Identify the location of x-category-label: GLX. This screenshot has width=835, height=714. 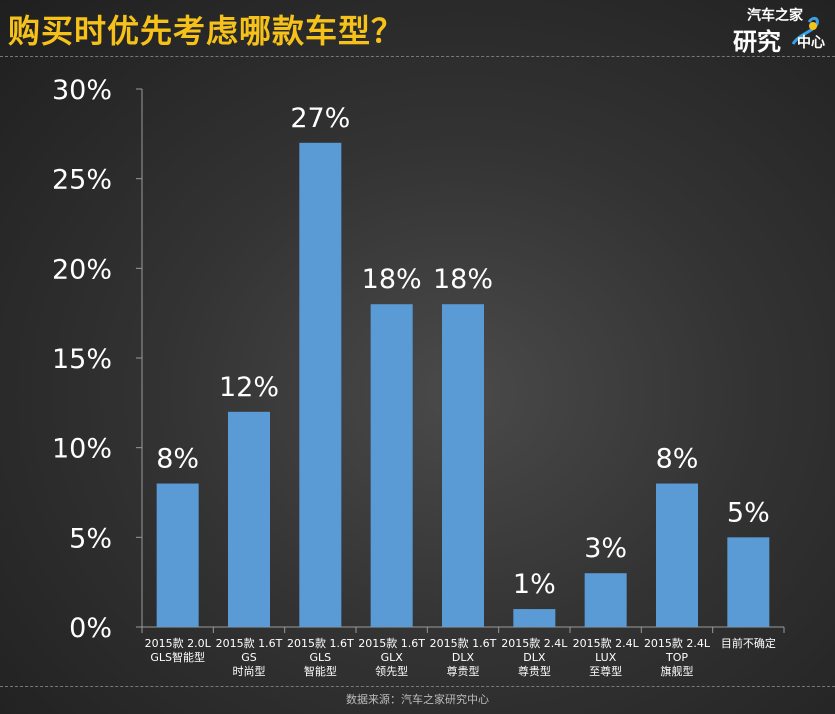
(392, 657).